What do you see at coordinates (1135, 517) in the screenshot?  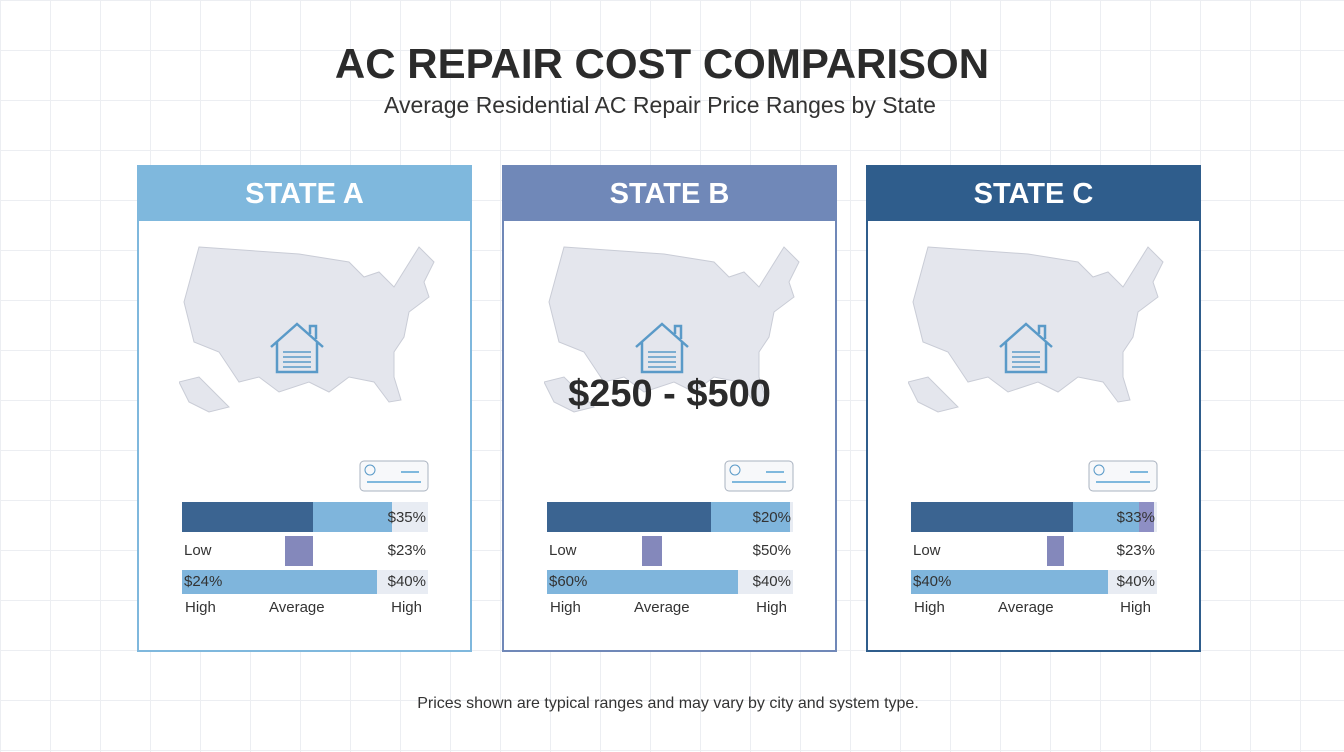 I see `row-right-label: $33%` at bounding box center [1135, 517].